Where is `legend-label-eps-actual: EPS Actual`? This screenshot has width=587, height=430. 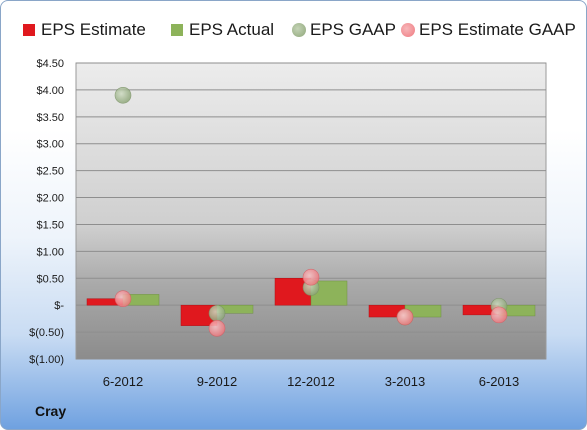
legend-label-eps-actual: EPS Actual is located at coordinates (232, 29).